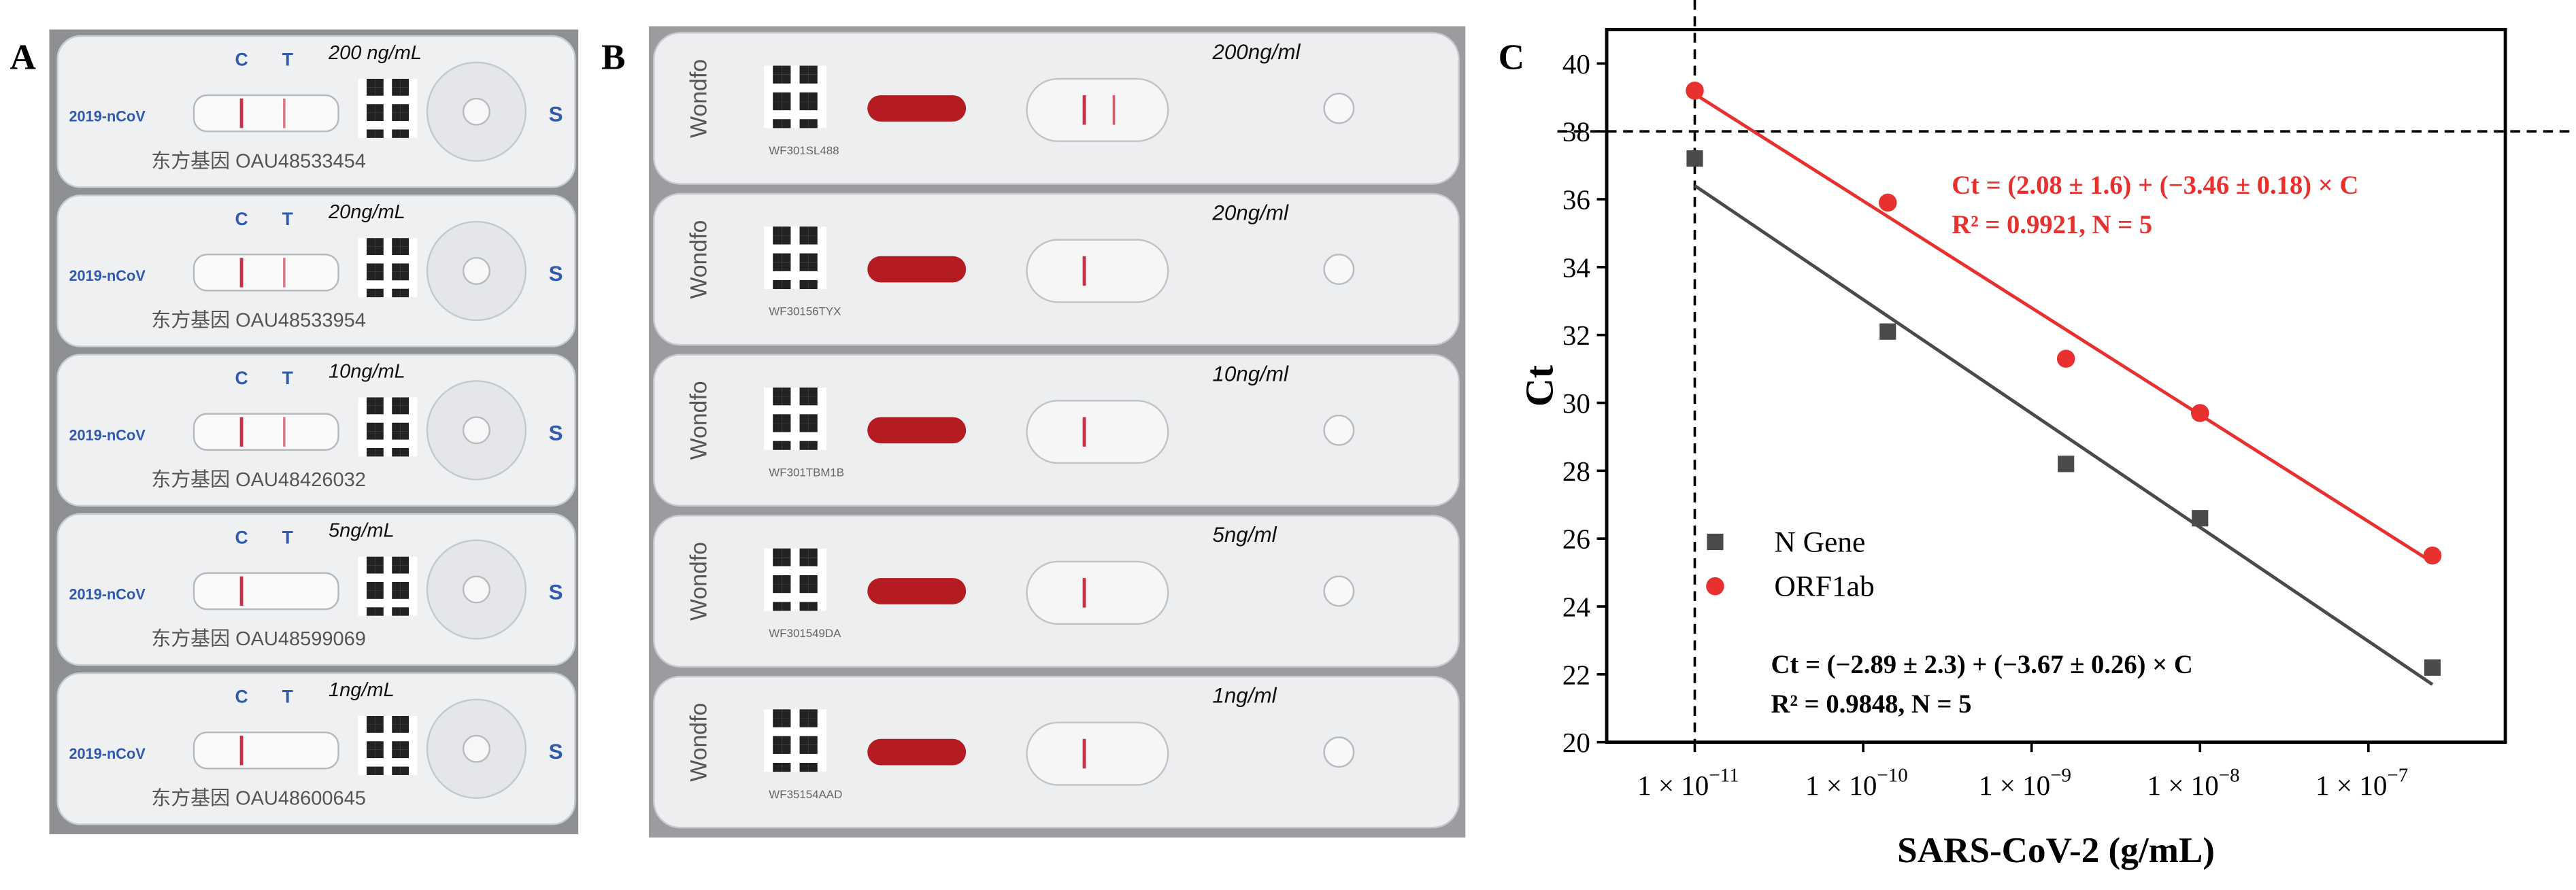 The image size is (2576, 890). Describe the element at coordinates (1576, 743) in the screenshot. I see `y-tick-label: 20` at that location.